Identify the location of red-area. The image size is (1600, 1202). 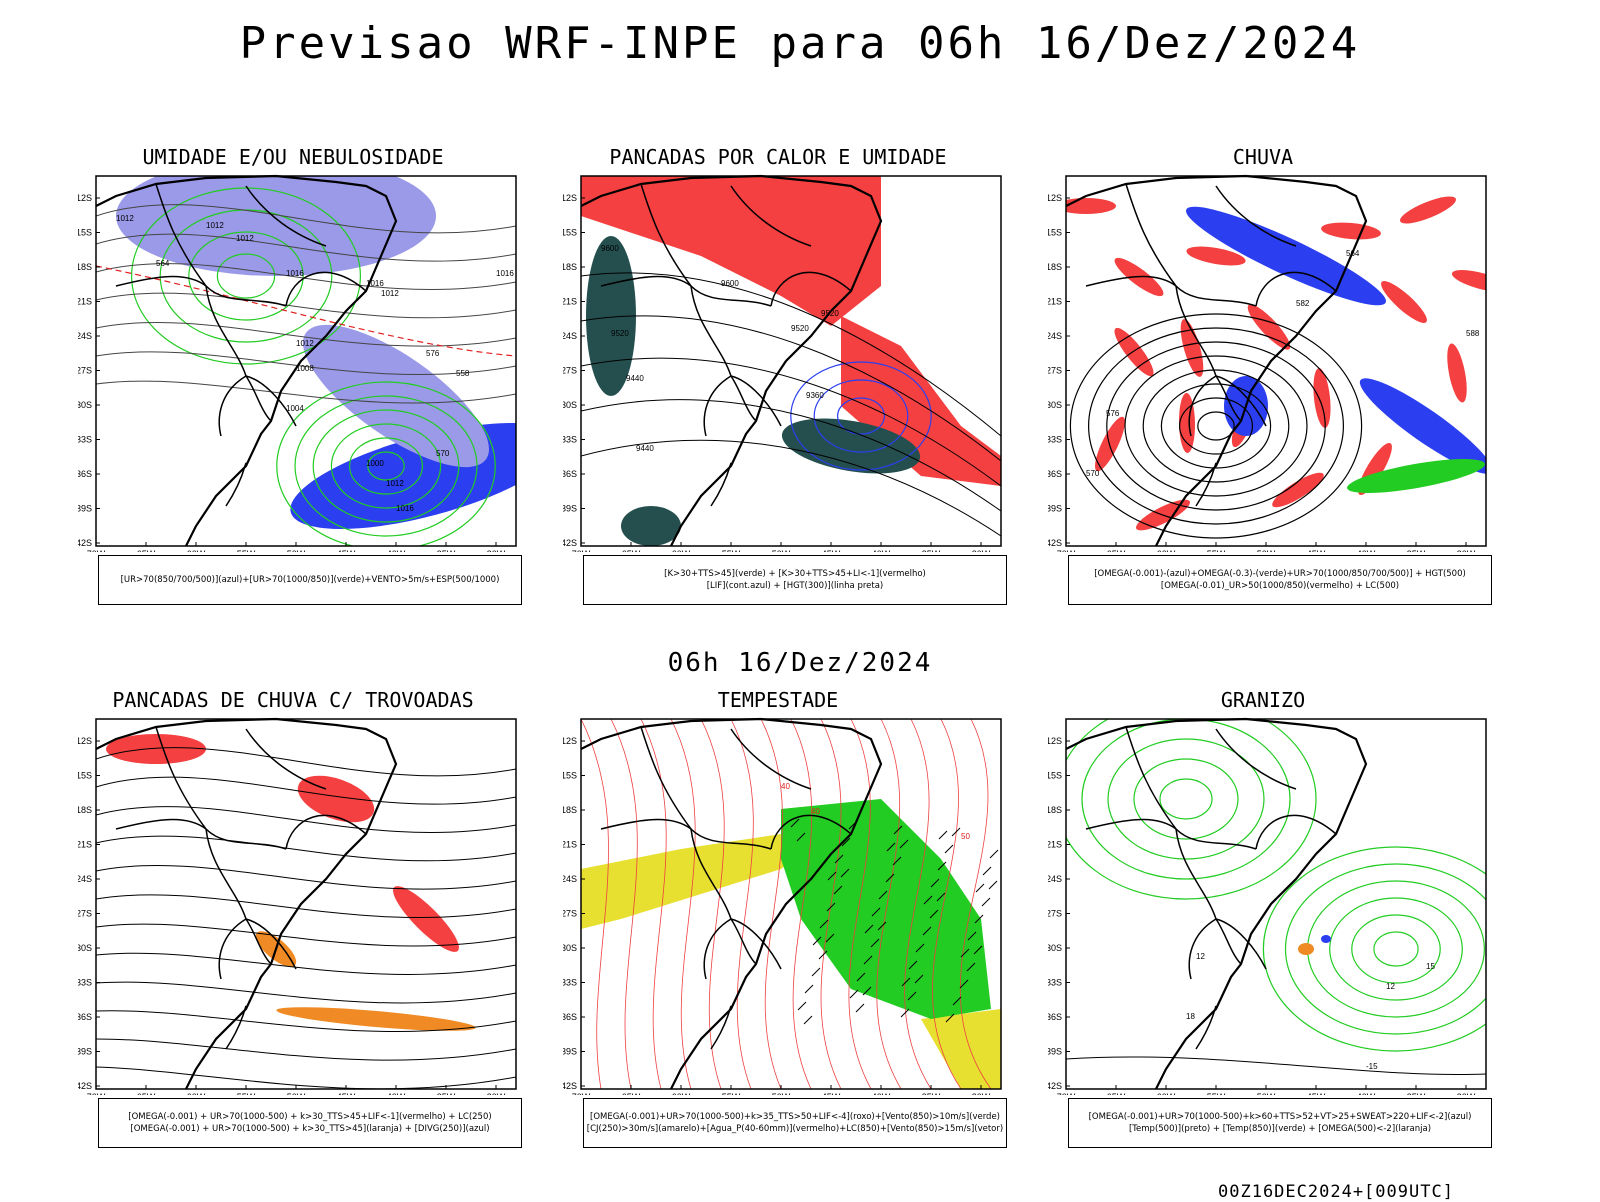
(731, 251).